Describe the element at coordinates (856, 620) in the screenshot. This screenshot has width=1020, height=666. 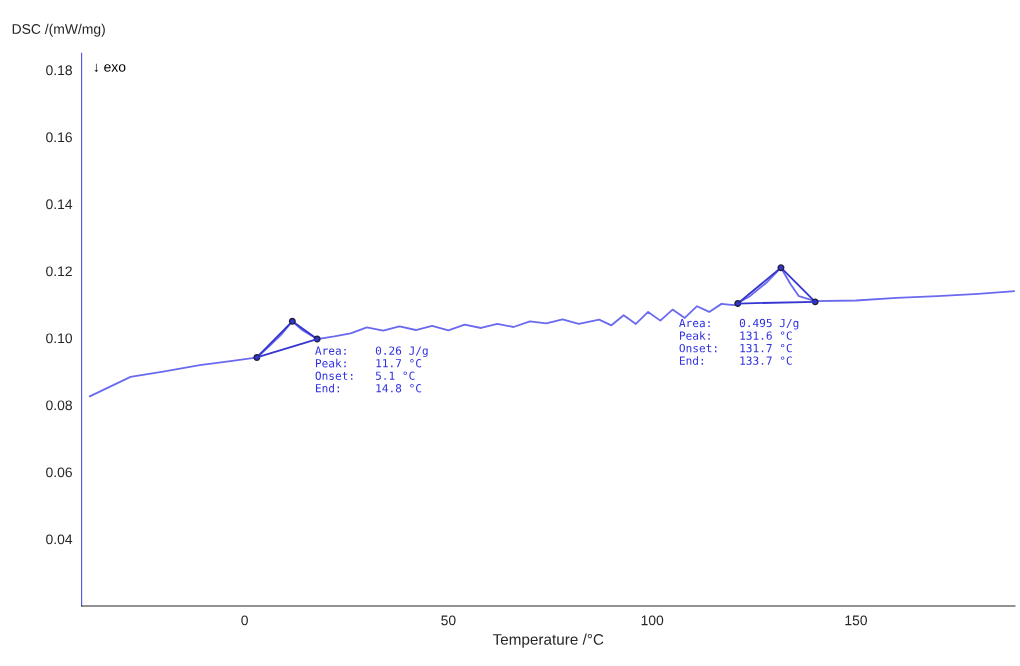
I see `x-tick-label: 150` at that location.